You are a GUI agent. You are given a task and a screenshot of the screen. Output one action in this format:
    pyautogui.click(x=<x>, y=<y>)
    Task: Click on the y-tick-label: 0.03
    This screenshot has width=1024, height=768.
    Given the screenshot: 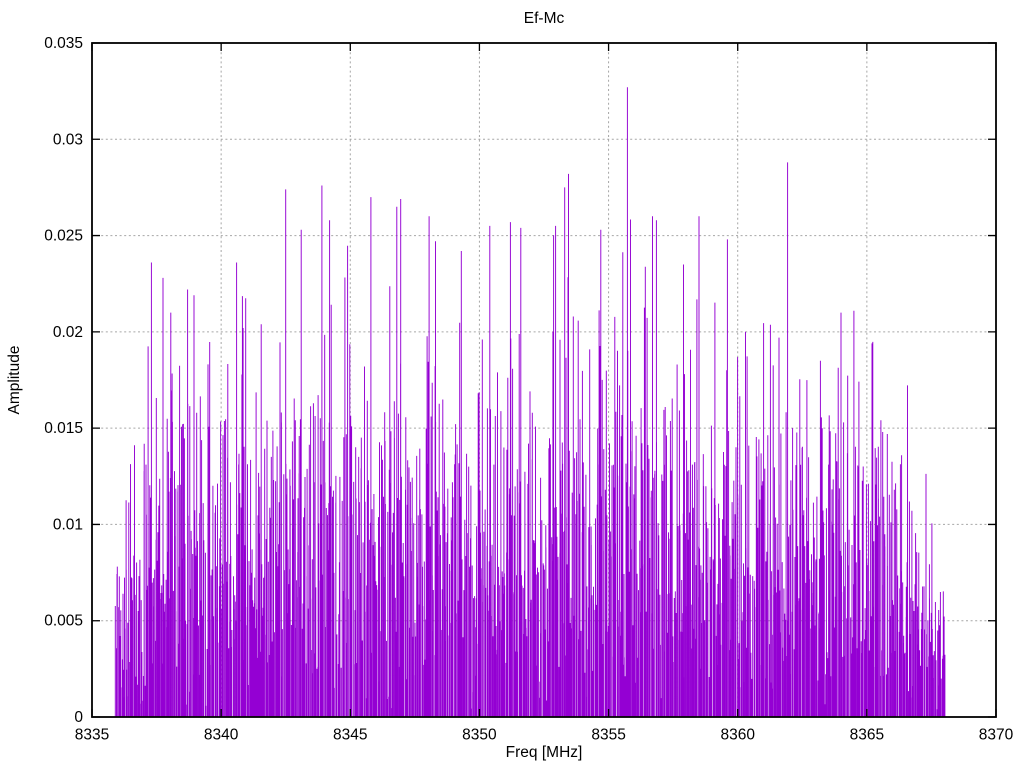 What is the action you would take?
    pyautogui.click(x=68, y=139)
    